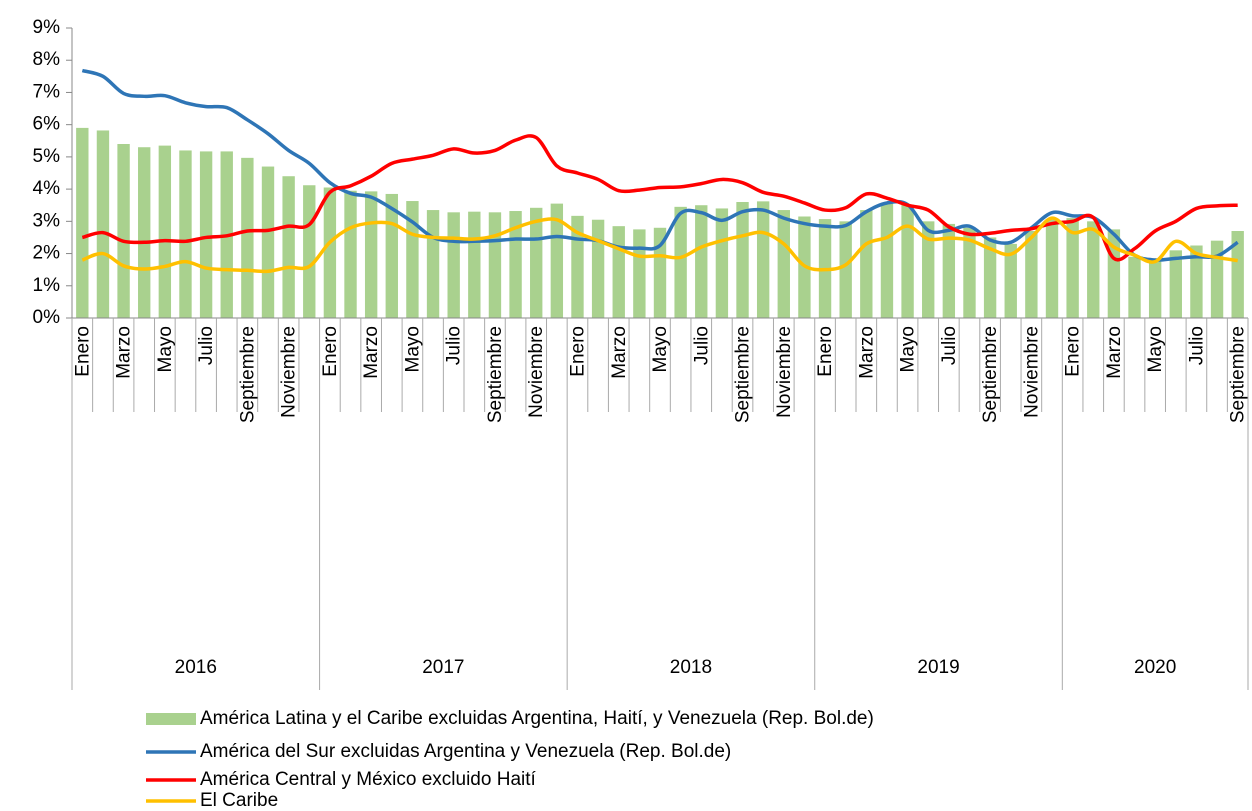 This screenshot has width=1252, height=811. What do you see at coordinates (47, 59) in the screenshot?
I see `y-tick-label: 8%` at bounding box center [47, 59].